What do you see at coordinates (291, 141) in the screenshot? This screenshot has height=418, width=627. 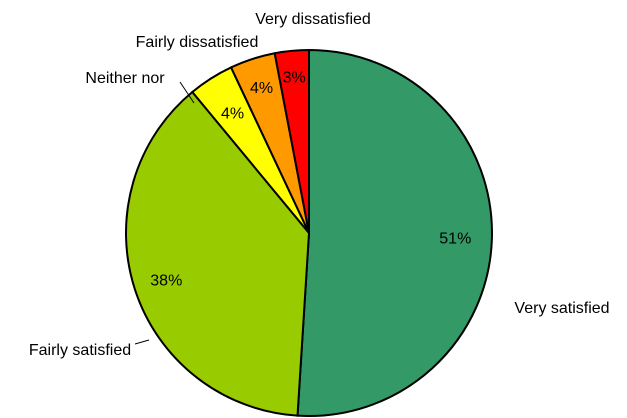 I see `pie-slice-very-dissatisfied` at bounding box center [291, 141].